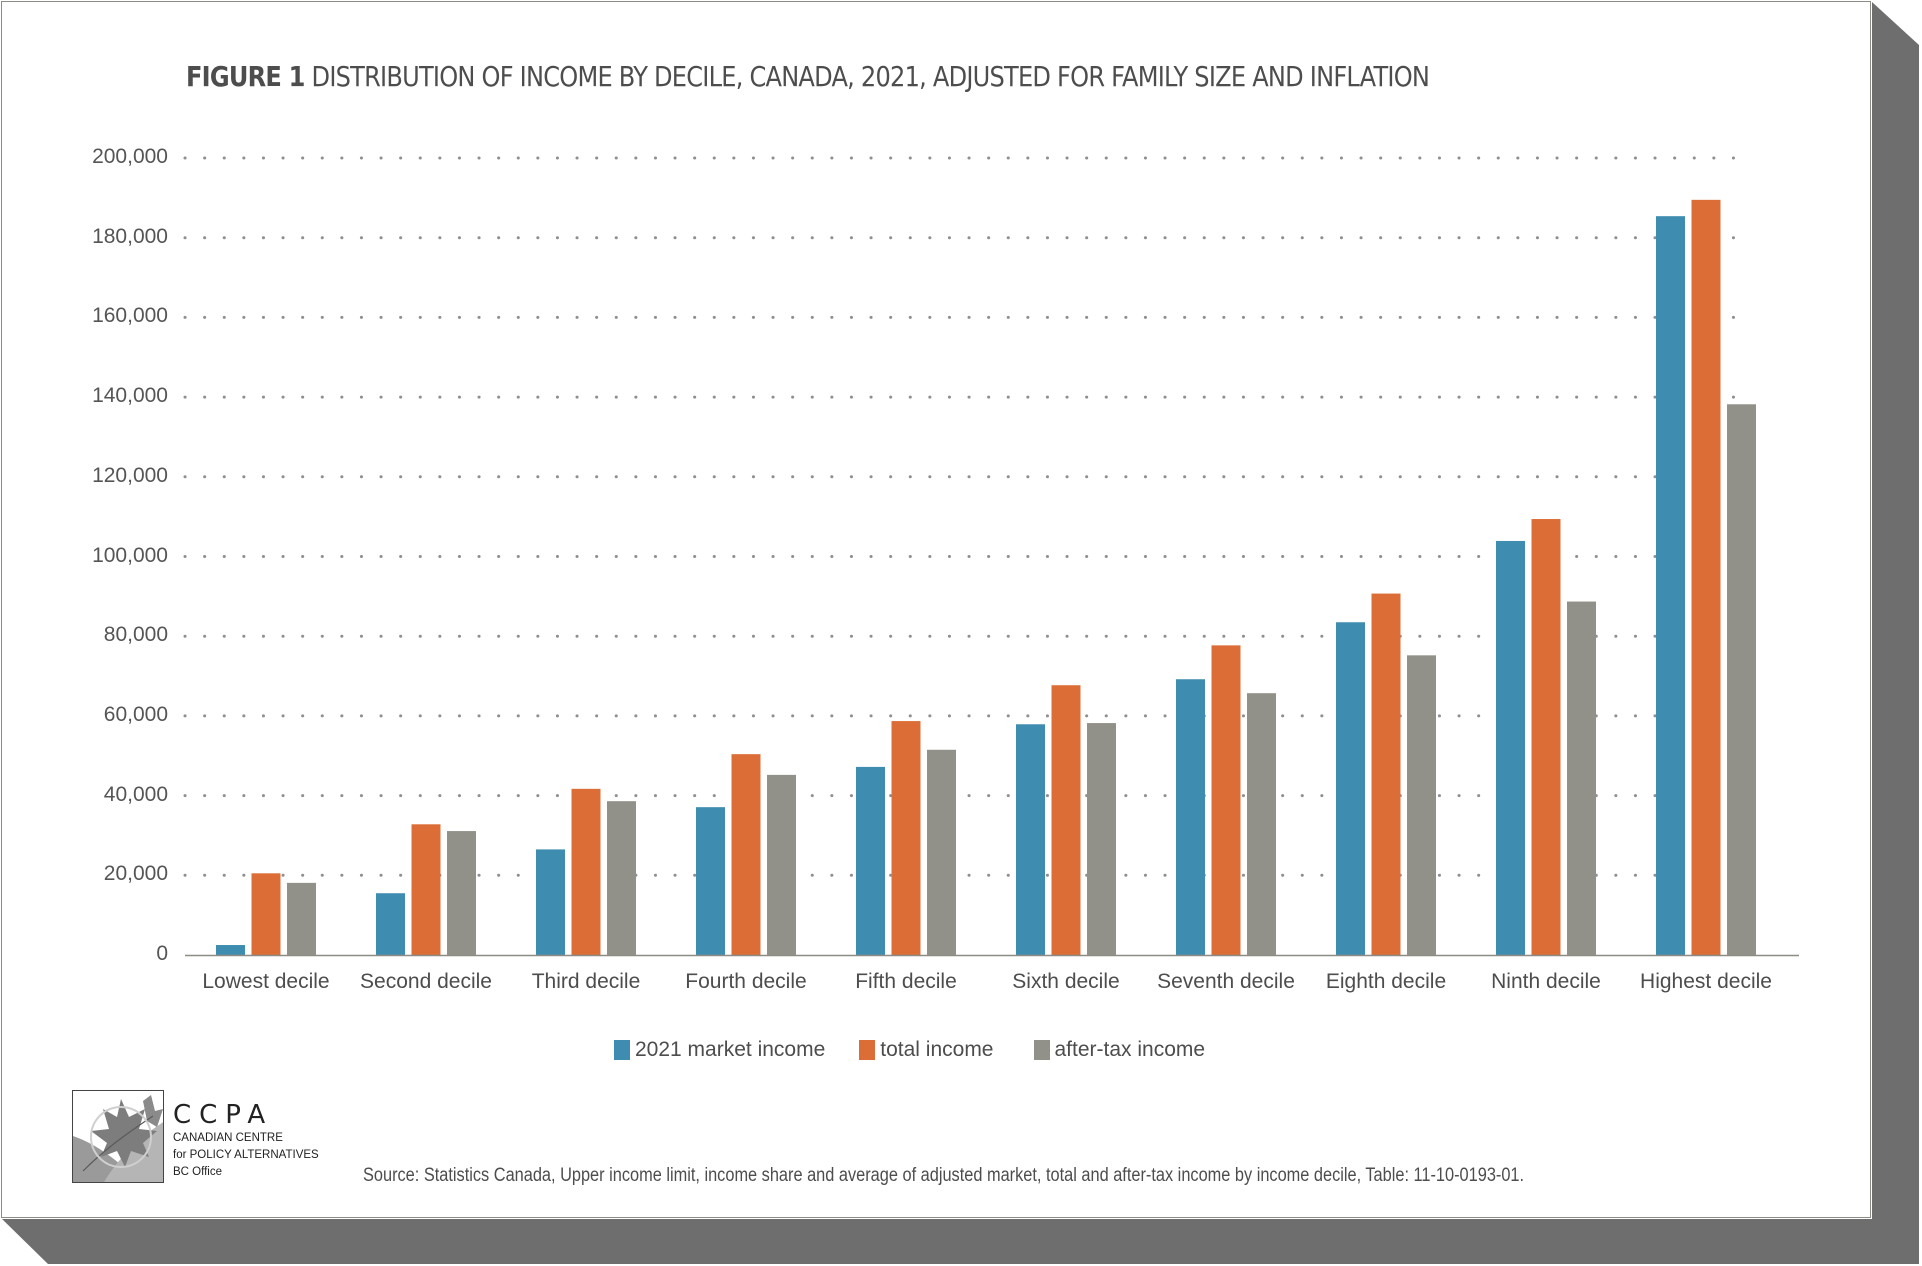 This screenshot has height=1266, width=1922. Describe the element at coordinates (197, 1172) in the screenshot. I see `logo-line-3: BC Office` at that location.